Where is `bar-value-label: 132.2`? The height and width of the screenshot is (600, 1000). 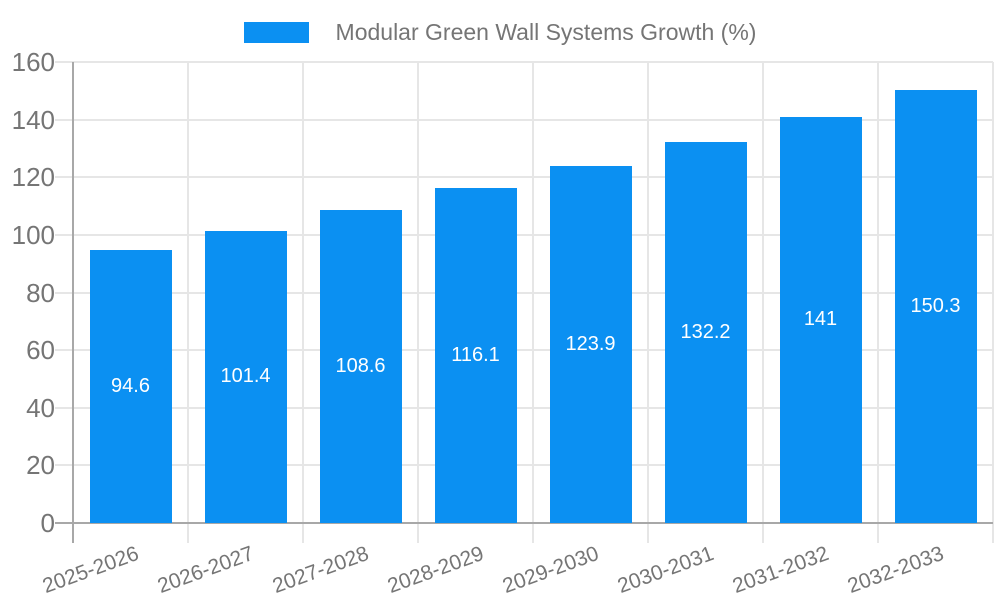 bar-value-label: 132.2 is located at coordinates (705, 332).